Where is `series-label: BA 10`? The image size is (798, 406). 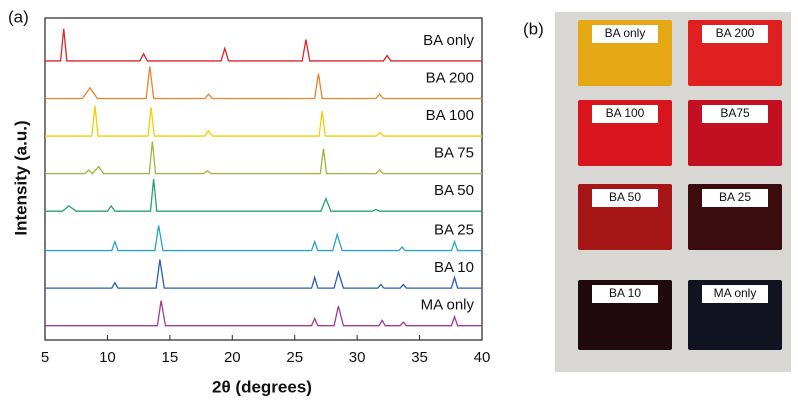 series-label: BA 10 is located at coordinates (454, 267).